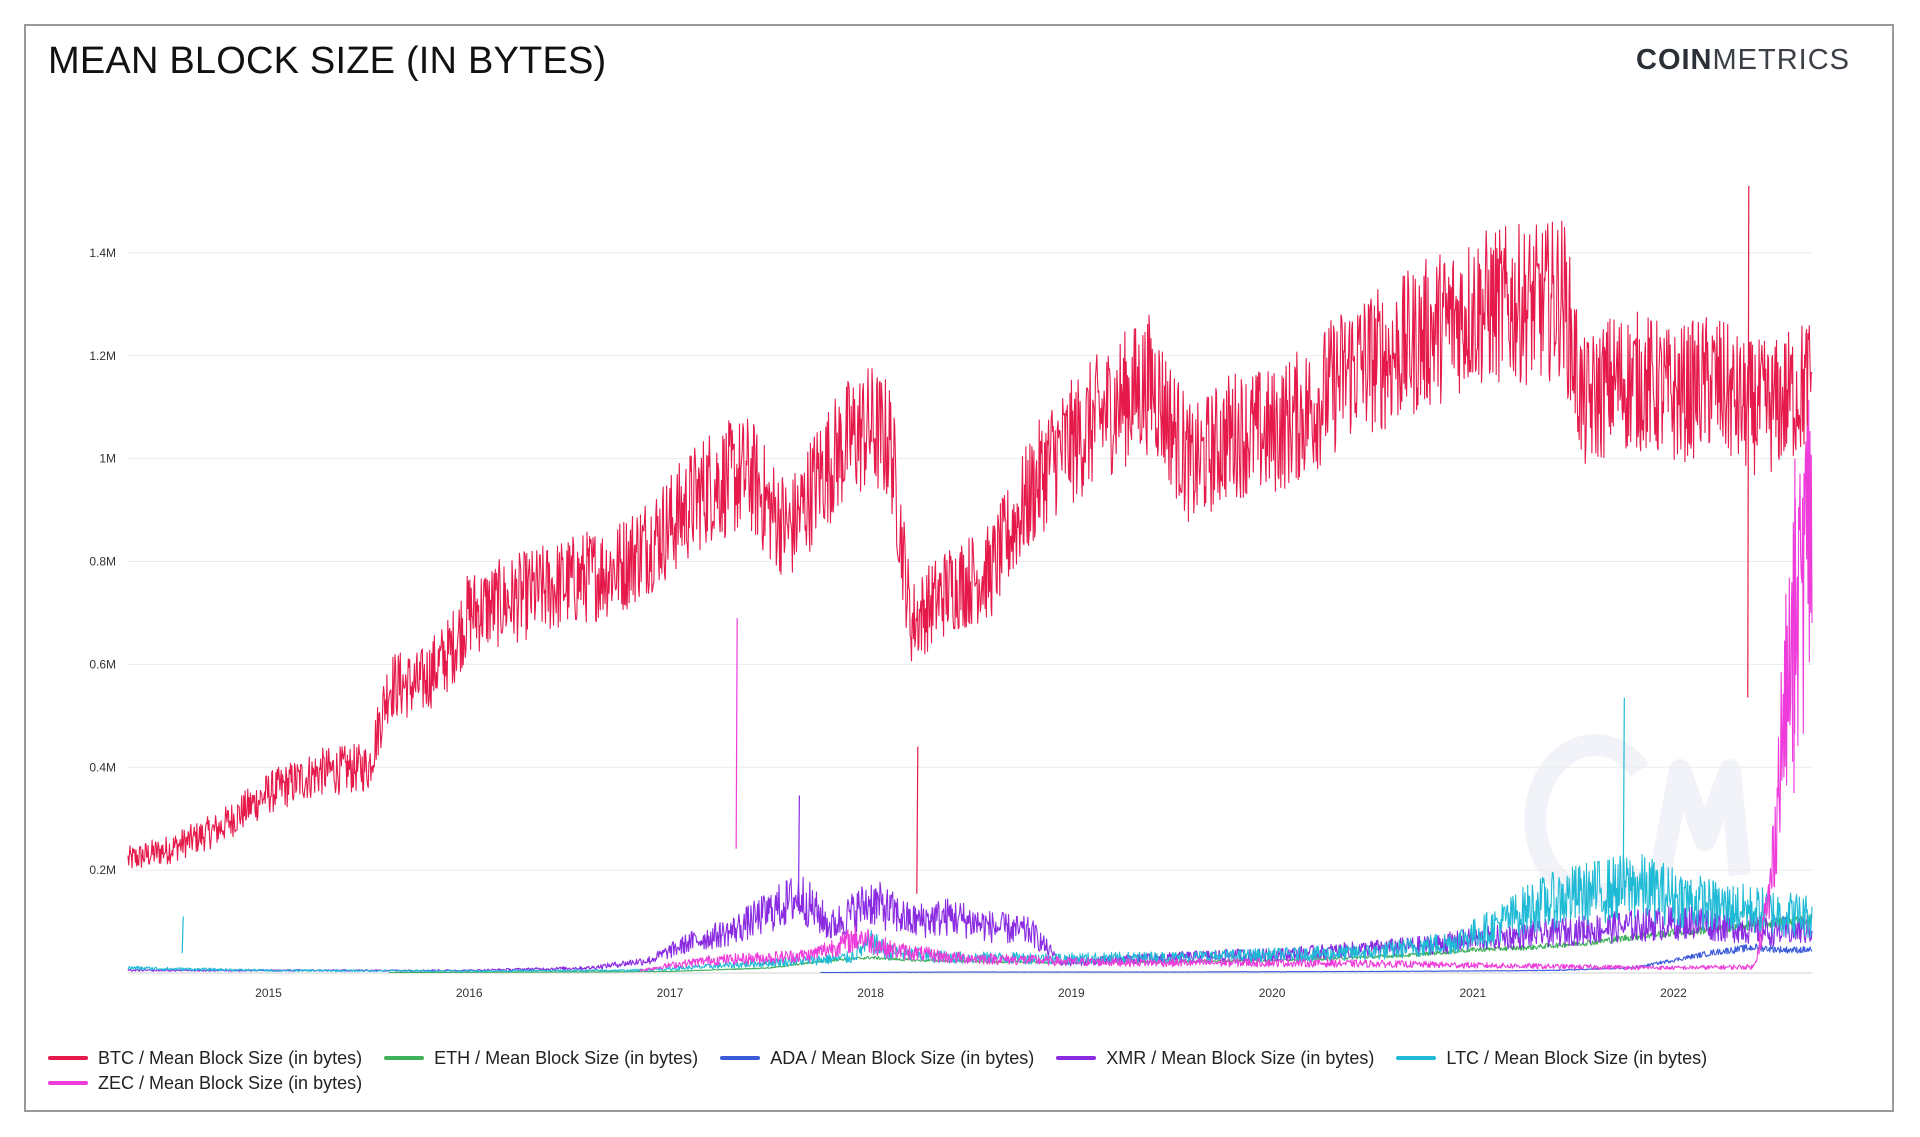 This screenshot has height=1137, width=1920. What do you see at coordinates (102, 767) in the screenshot?
I see `y-tick-label: 0.4M` at bounding box center [102, 767].